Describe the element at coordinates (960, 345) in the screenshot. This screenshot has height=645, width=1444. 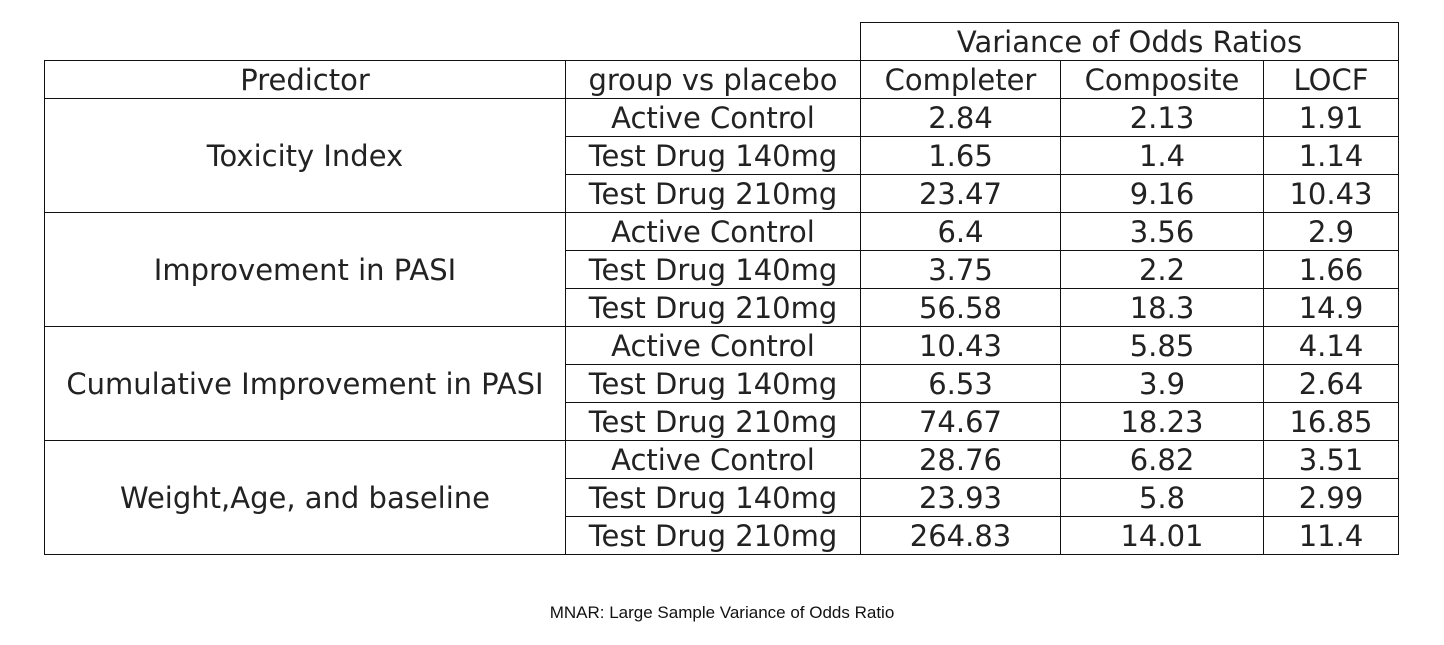
I see `completer-cell: 10.43` at that location.